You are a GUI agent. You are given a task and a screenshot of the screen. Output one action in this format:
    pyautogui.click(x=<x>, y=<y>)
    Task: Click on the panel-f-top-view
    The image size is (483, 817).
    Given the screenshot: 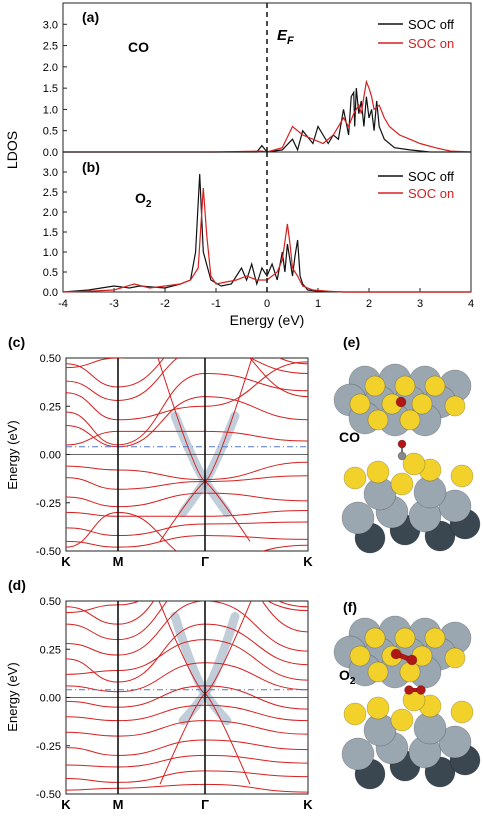 What is the action you would take?
    pyautogui.click(x=402, y=652)
    